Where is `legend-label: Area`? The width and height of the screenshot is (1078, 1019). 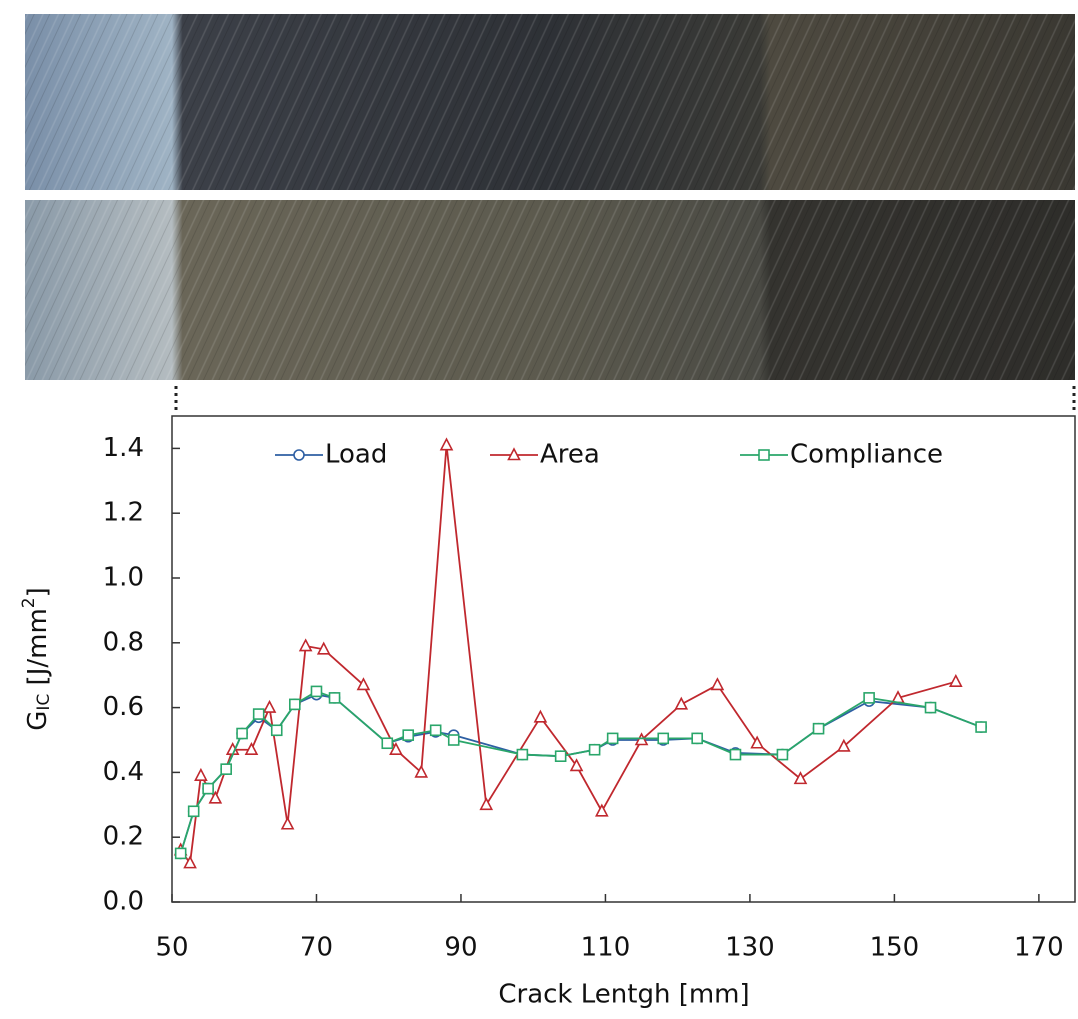 legend-label: Area is located at coordinates (570, 455).